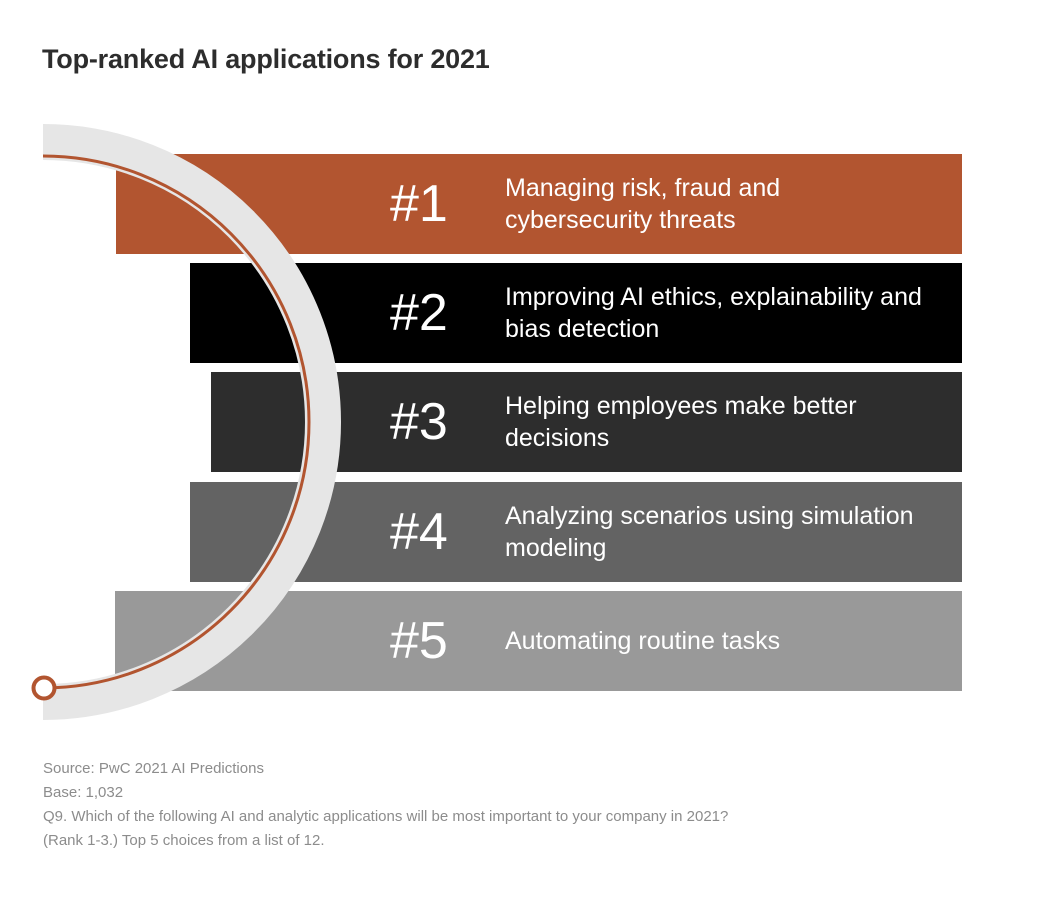 This screenshot has height=908, width=1044. Describe the element at coordinates (419, 422) in the screenshot. I see `rank-number-3: #3` at that location.